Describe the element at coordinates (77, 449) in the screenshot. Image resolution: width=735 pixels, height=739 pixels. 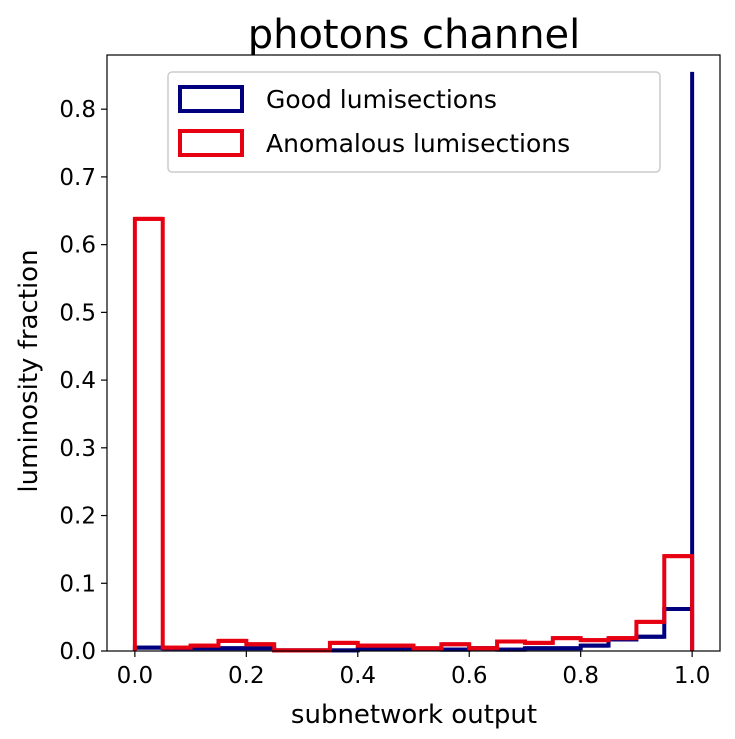
I see `y-tick-label: 0.3` at that location.